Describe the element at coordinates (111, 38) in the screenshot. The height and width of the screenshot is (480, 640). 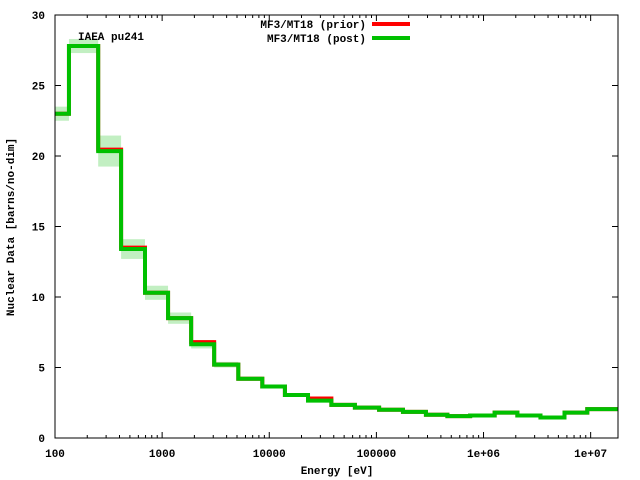
I see `chart-title: IAEA pu241` at that location.